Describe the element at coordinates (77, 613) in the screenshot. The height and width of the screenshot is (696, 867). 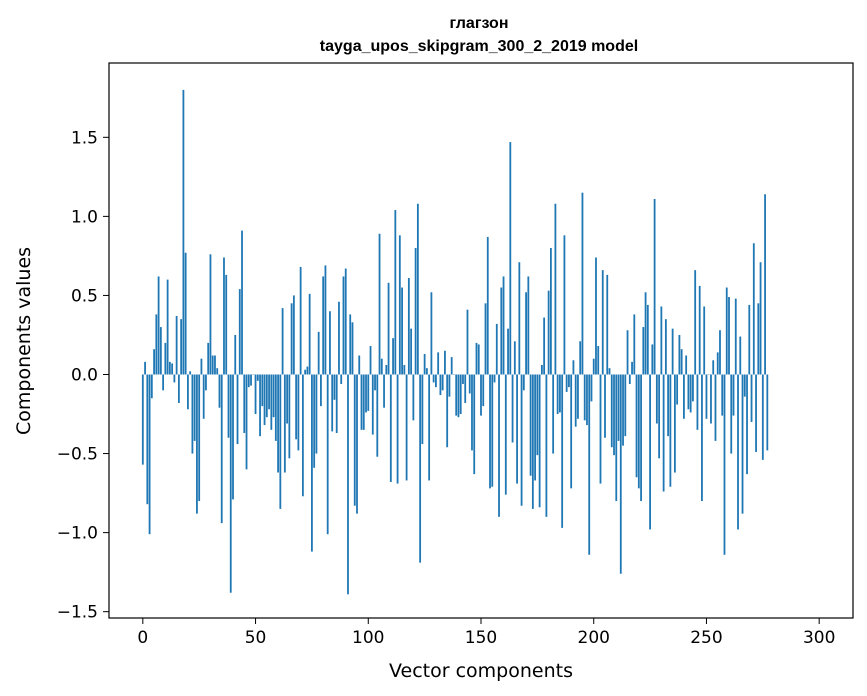
I see `y-tick-label: −1.5` at that location.